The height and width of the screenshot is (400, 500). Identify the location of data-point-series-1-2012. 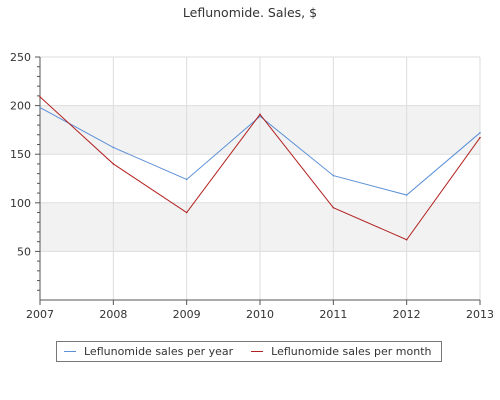
(406, 195).